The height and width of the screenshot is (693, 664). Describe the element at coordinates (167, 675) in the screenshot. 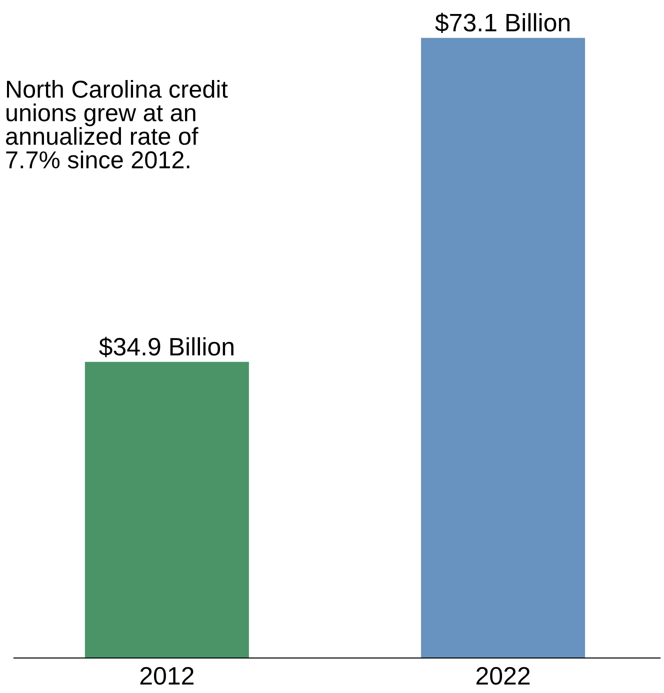

I see `x-tick-label: 2012` at that location.